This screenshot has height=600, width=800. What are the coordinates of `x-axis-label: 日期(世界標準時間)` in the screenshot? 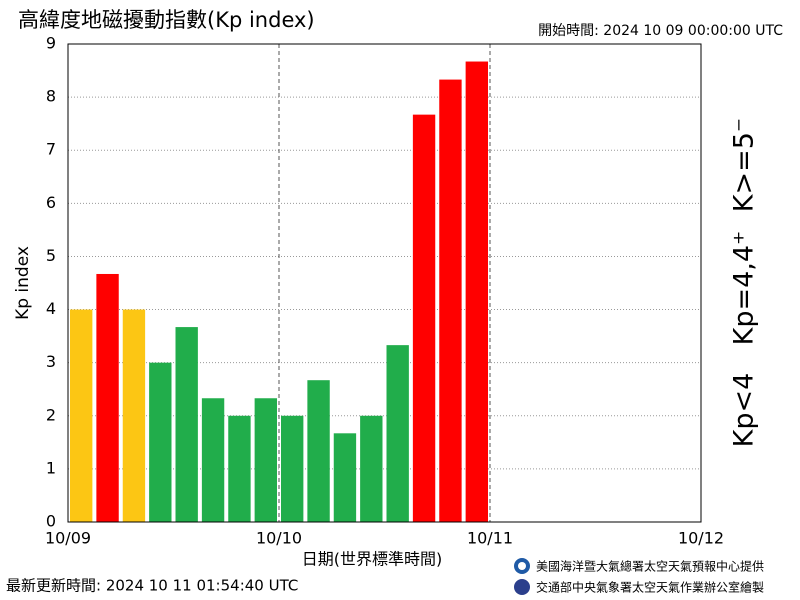 It's located at (372, 559).